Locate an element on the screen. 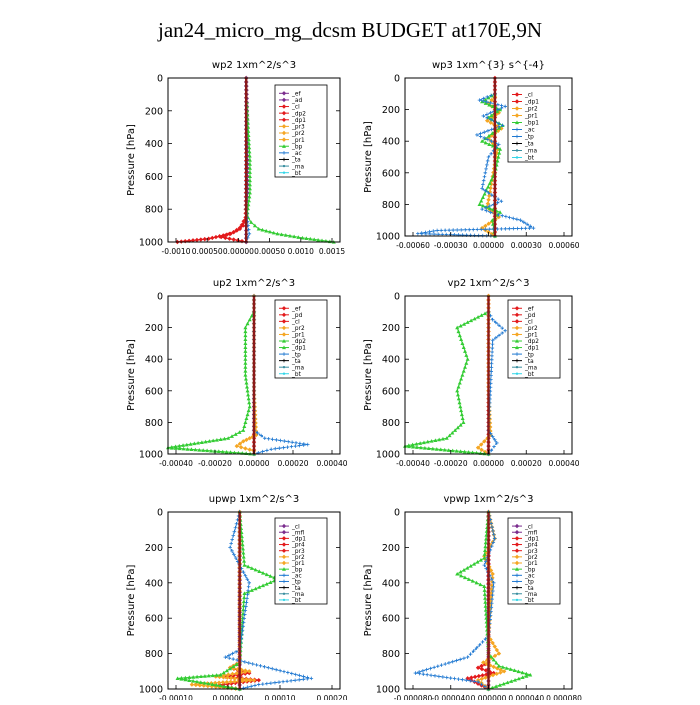 The height and width of the screenshot is (705, 700). legend-label: _ta is located at coordinates (296, 589).